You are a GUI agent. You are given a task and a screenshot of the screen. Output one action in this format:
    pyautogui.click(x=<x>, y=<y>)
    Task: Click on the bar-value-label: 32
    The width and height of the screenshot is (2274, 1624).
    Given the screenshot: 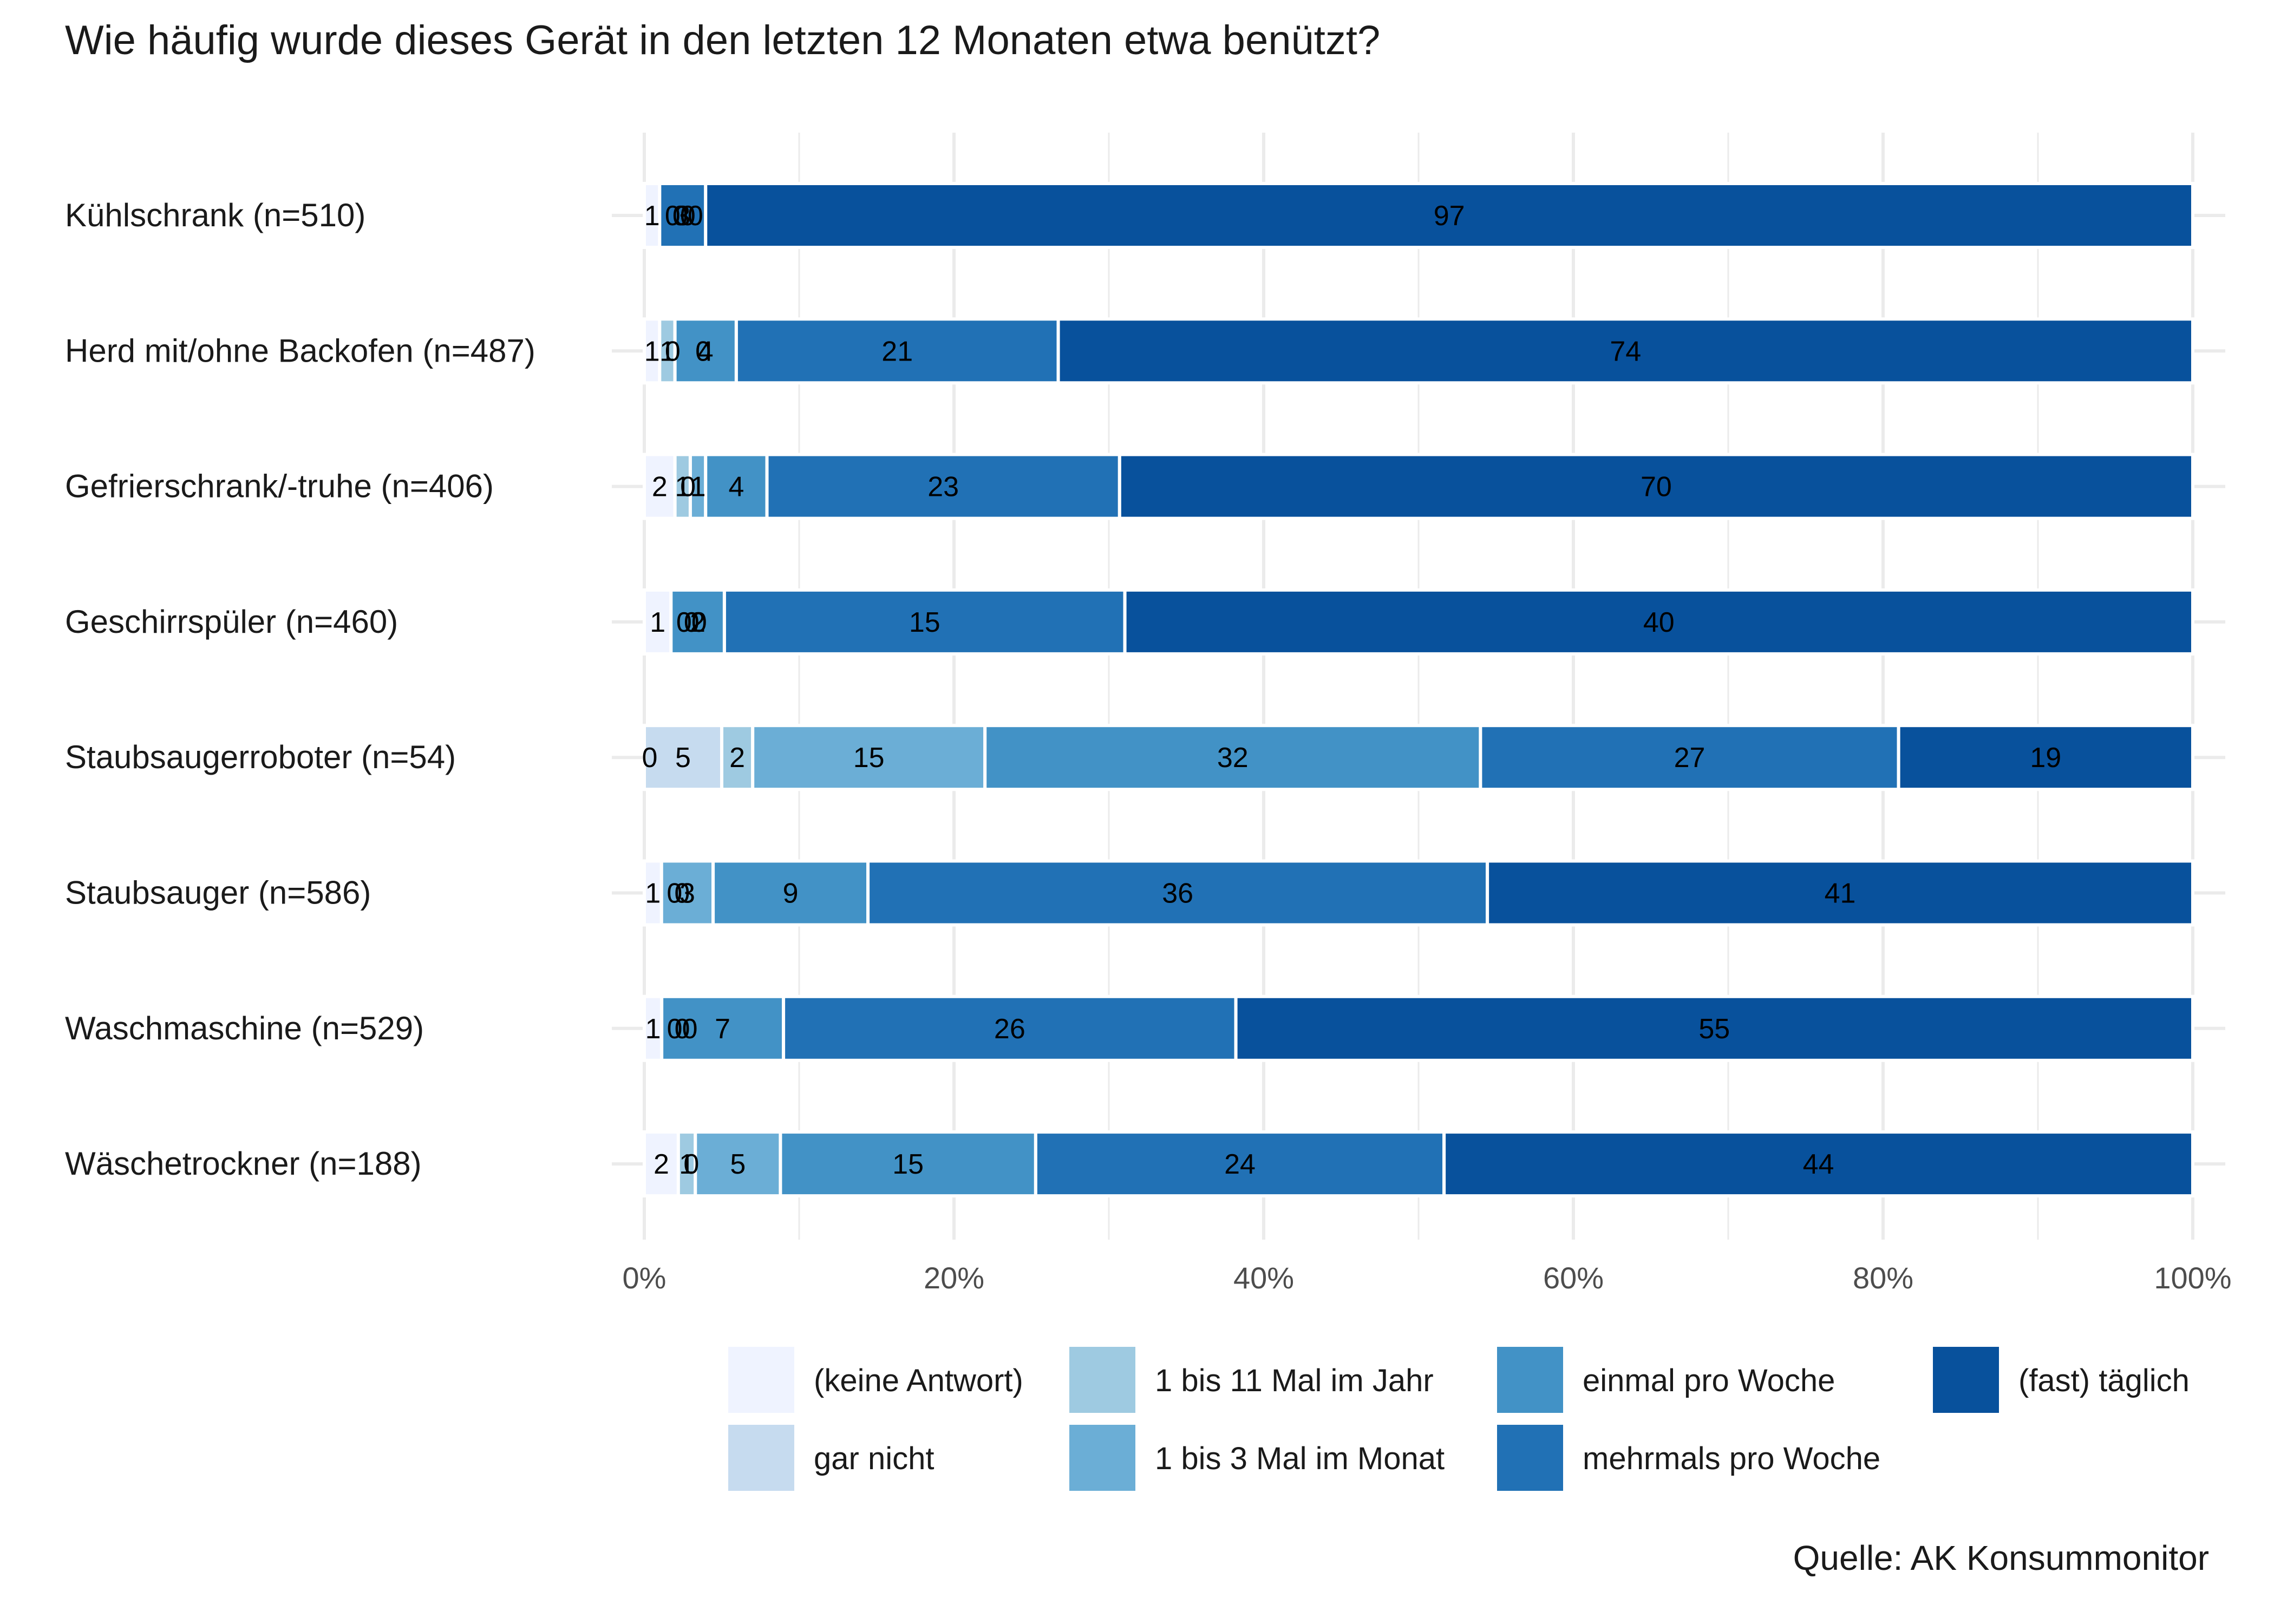 What is the action you would take?
    pyautogui.click(x=1233, y=758)
    